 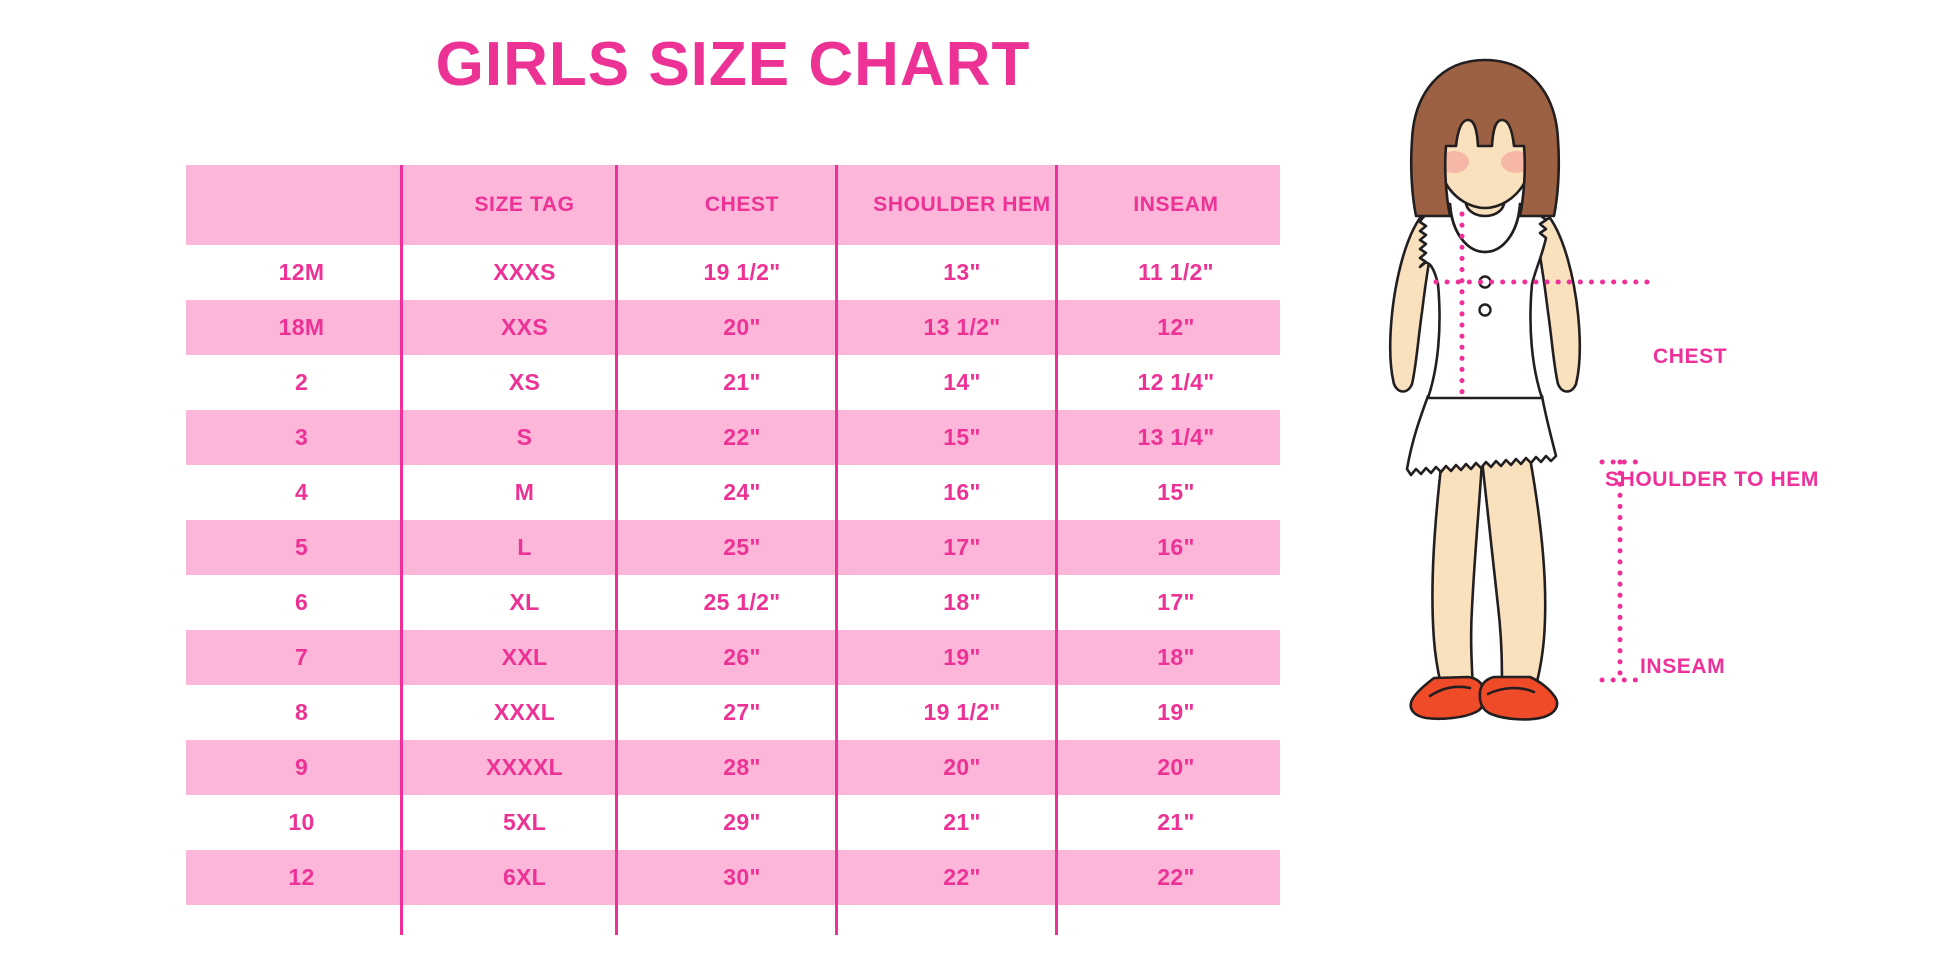 What do you see at coordinates (1683, 666) in the screenshot?
I see `label-inseam: INSEAM` at bounding box center [1683, 666].